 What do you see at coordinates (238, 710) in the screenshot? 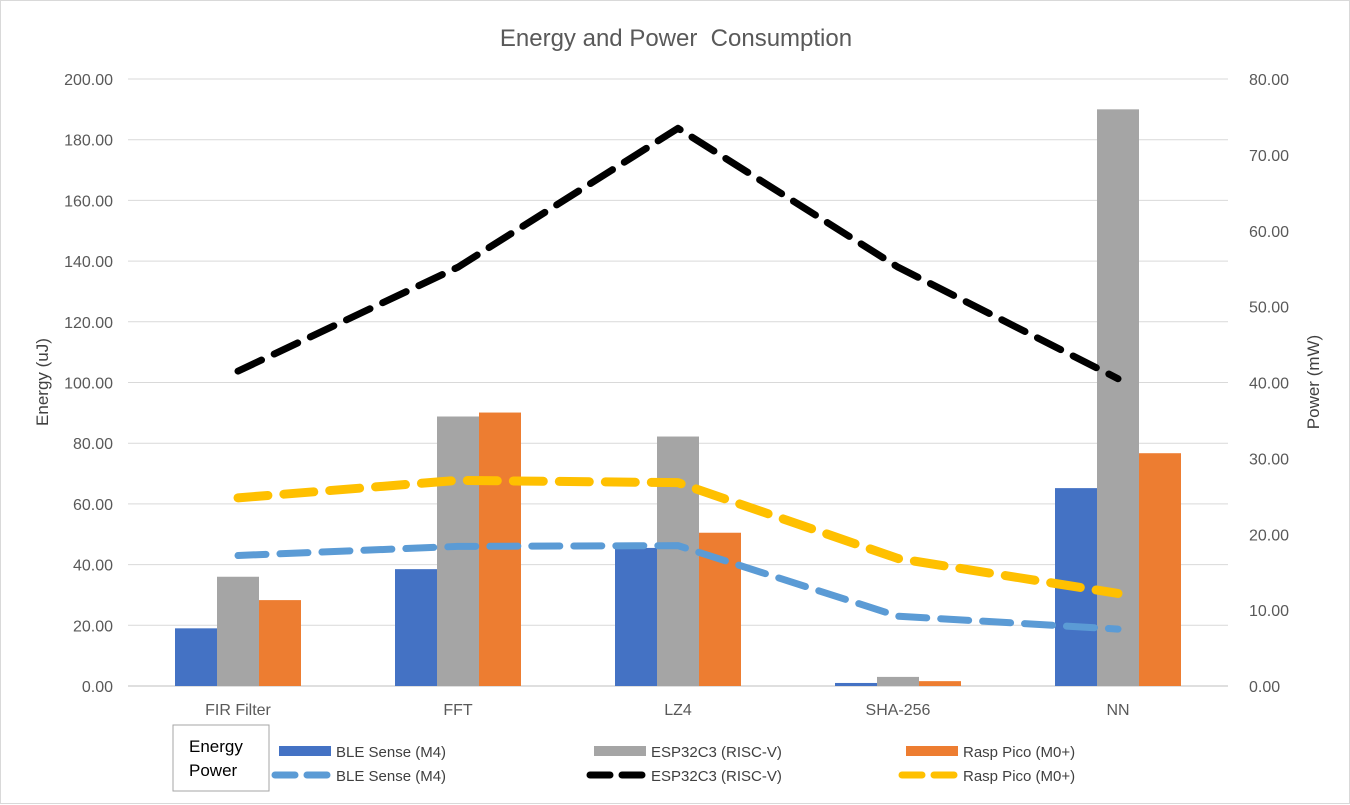
I see `x-tick-label: FIR Filter` at bounding box center [238, 710].